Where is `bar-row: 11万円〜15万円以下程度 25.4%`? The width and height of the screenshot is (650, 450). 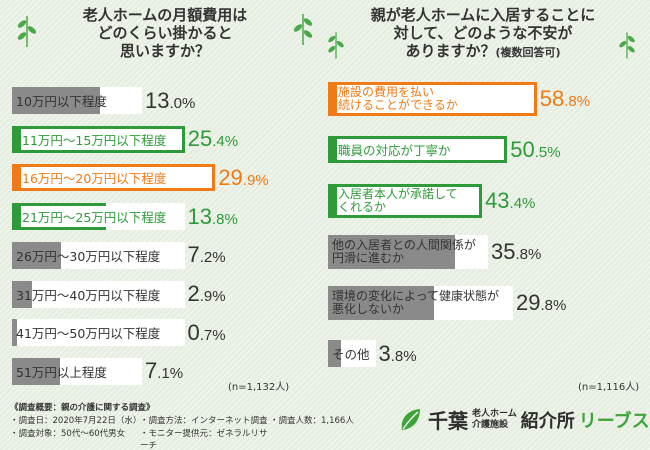
bar-row: 11万円〜15万円以下程度 25.4% is located at coordinates (125, 139).